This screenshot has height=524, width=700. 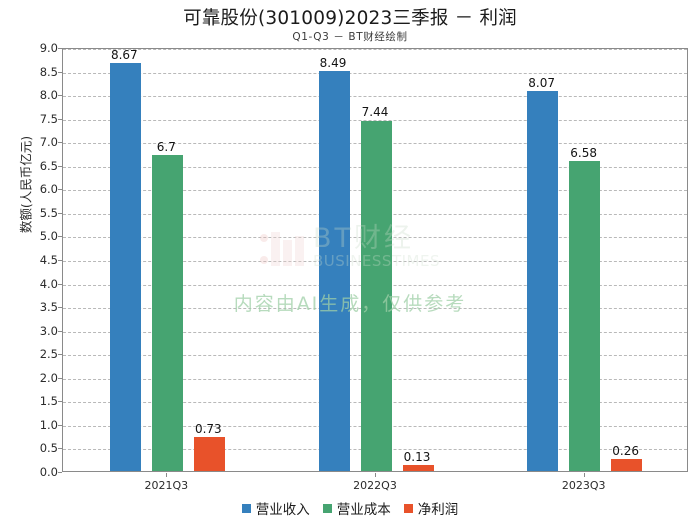 What do you see at coordinates (542, 82) in the screenshot?
I see `bar-value-label: 8.07` at bounding box center [542, 82].